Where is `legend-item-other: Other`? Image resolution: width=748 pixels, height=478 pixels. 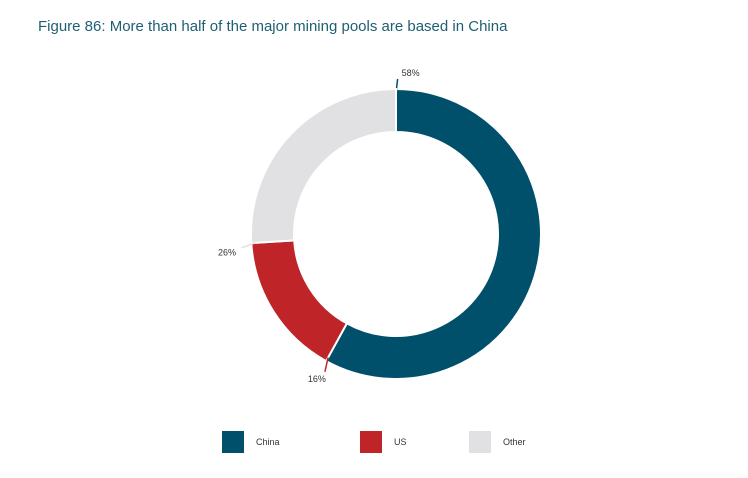
legend-item-other: Other is located at coordinates (497, 442).